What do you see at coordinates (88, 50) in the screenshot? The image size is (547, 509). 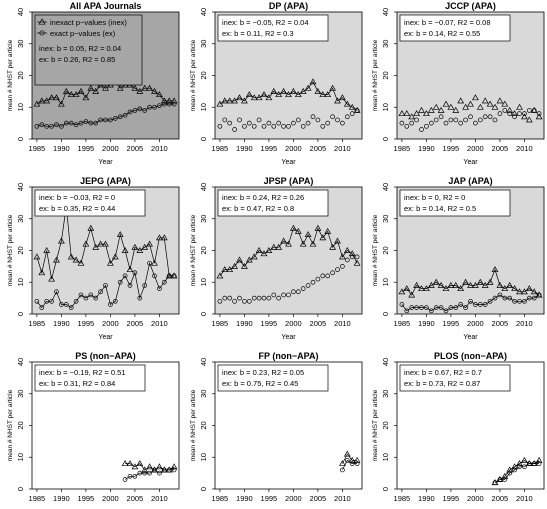 I see `legend-box` at bounding box center [88, 50].